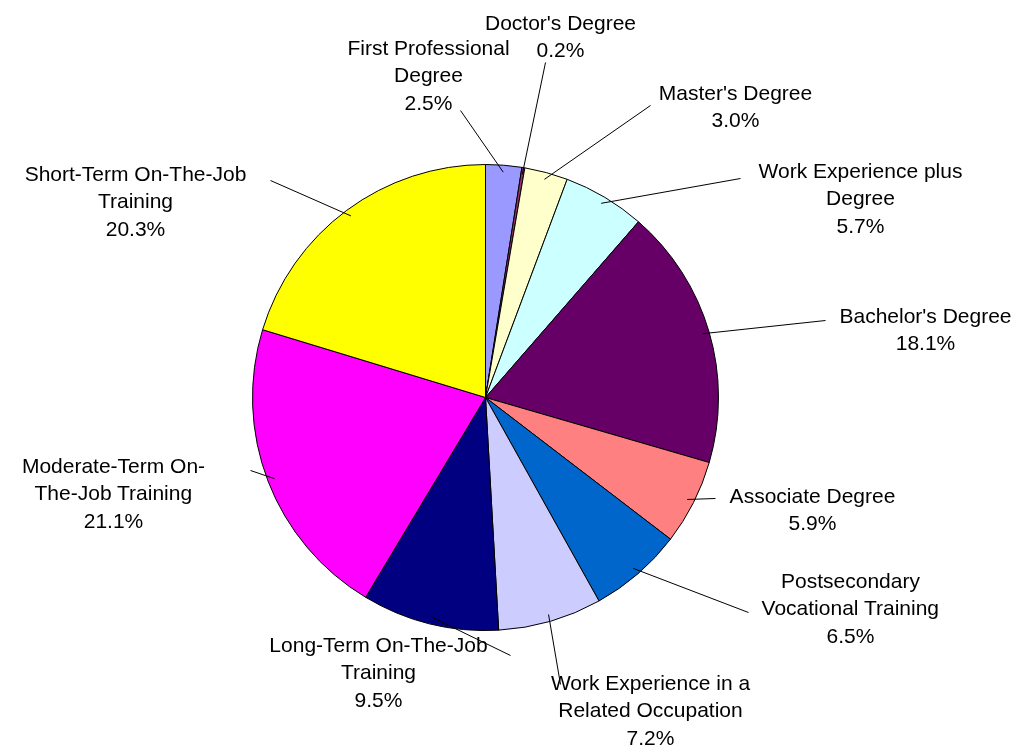 The image size is (1026, 751). Describe the element at coordinates (925, 315) in the screenshot. I see `slice-label: Bachelor's Degree` at that location.